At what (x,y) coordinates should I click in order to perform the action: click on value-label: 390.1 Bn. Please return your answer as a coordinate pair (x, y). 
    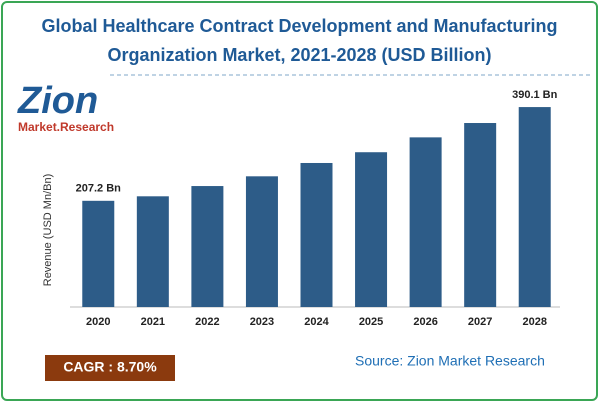
    Looking at the image, I should click on (535, 95).